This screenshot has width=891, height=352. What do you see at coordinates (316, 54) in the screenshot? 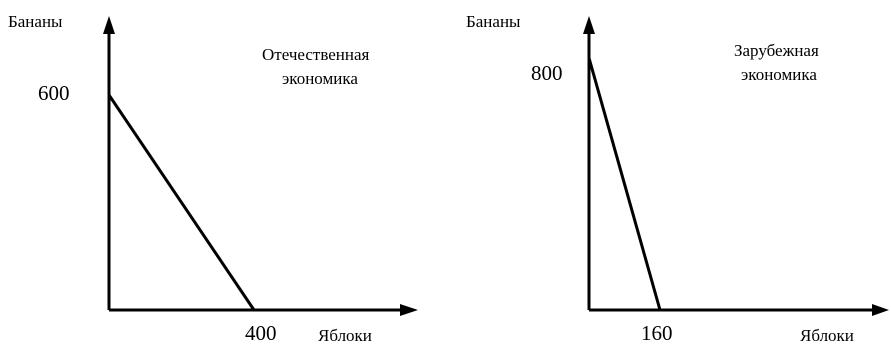
I see `home-economy-title-line-1: Отечественная` at bounding box center [316, 54].